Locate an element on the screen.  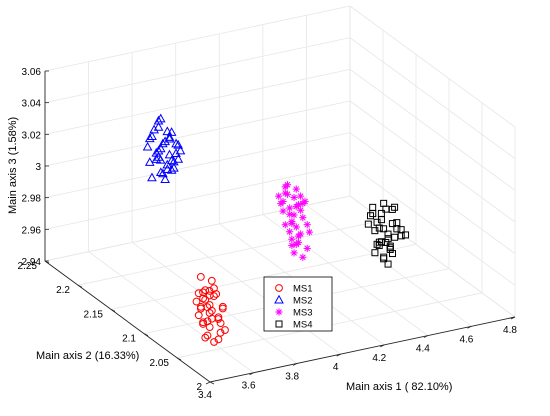
legend-marker-ms2 is located at coordinates (279, 299).